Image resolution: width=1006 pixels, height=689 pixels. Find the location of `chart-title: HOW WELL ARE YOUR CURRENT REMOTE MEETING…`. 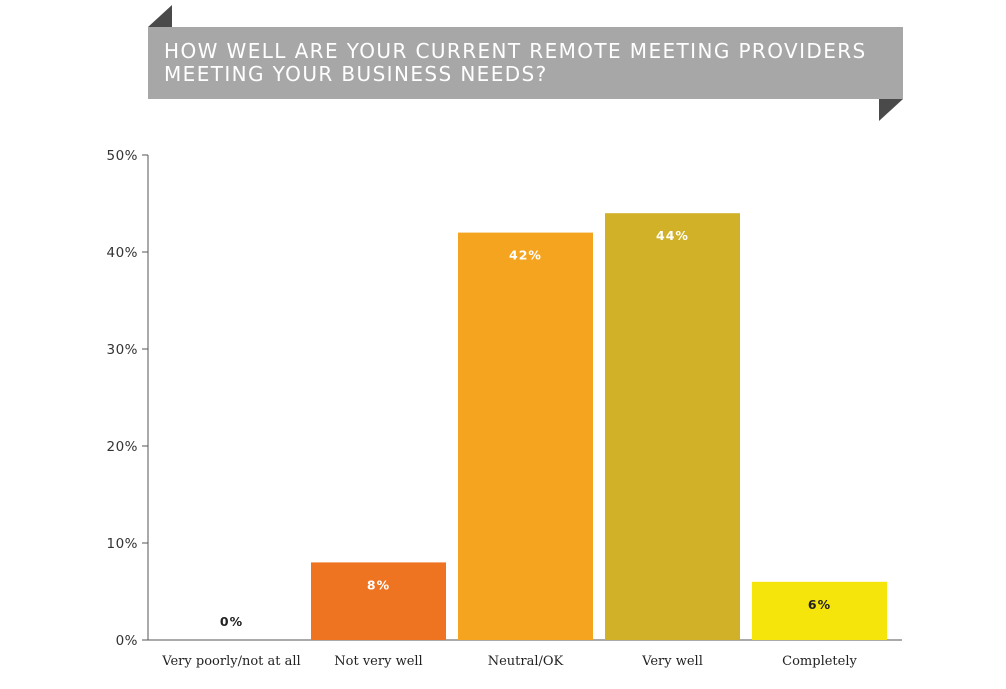

chart-title: HOW WELL ARE YOUR CURRENT REMOTE MEETING… is located at coordinates (515, 62).